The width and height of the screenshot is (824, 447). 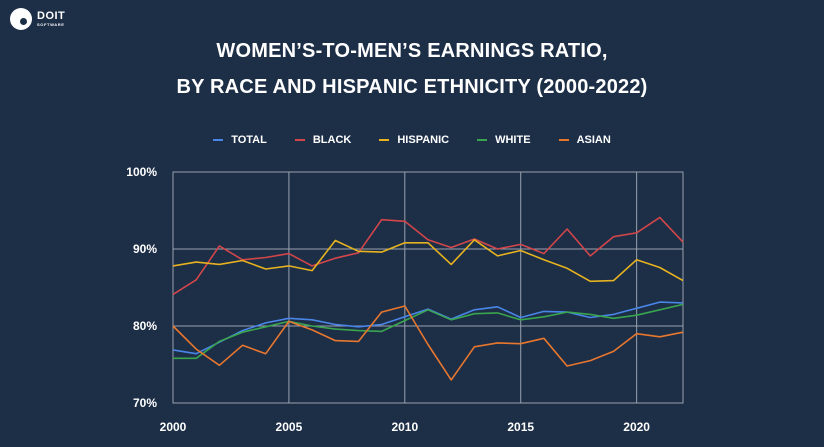 What do you see at coordinates (428, 261) in the screenshot?
I see `series-line-hispanic` at bounding box center [428, 261].